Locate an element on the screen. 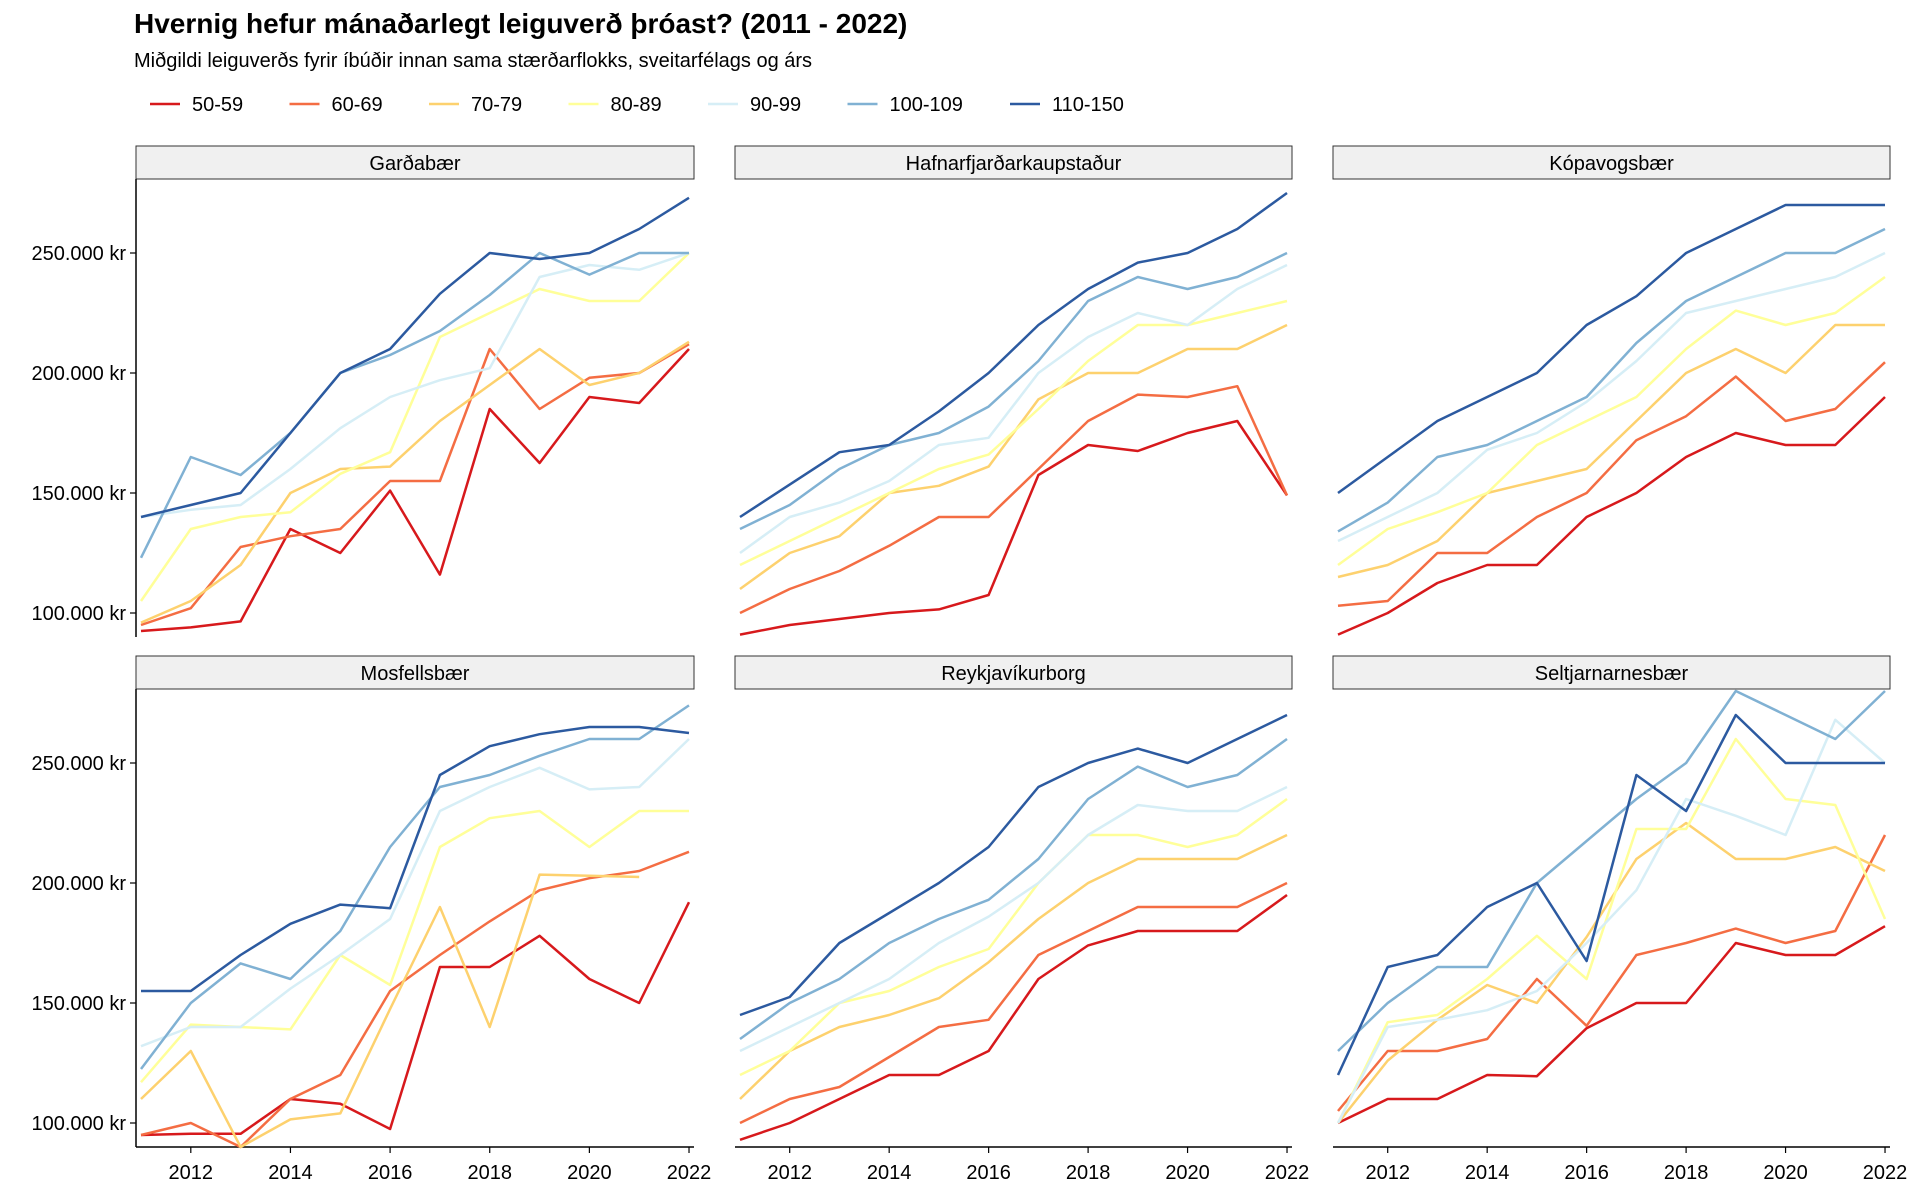 The height and width of the screenshot is (1192, 1920). panel-4-x-tick-label: 2016 is located at coordinates (390, 1173).